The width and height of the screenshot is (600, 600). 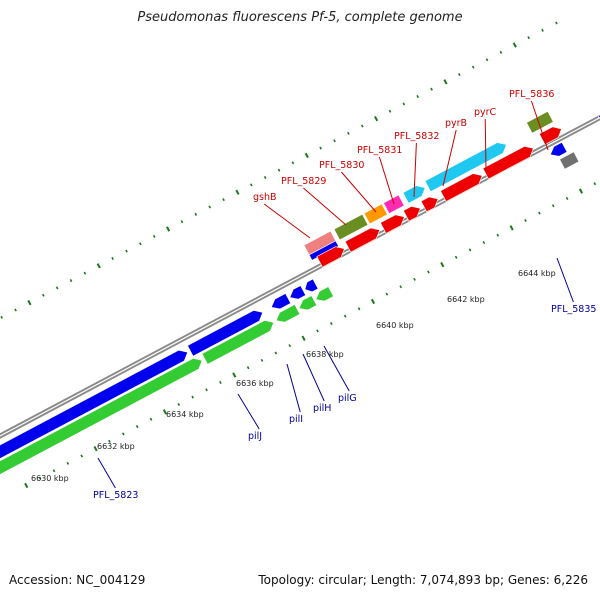 I want to click on reverse-gene-label: pilI, so click(x=296, y=419).